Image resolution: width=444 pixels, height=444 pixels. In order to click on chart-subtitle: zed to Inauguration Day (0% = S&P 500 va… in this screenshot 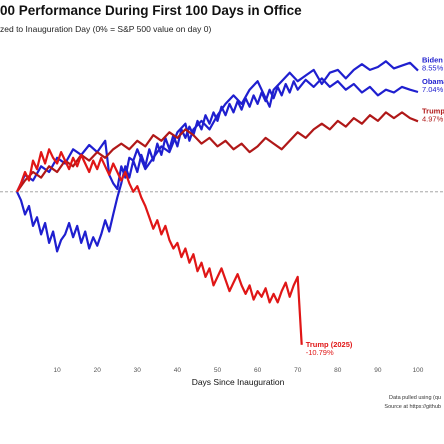, I will do `click(105, 29)`.